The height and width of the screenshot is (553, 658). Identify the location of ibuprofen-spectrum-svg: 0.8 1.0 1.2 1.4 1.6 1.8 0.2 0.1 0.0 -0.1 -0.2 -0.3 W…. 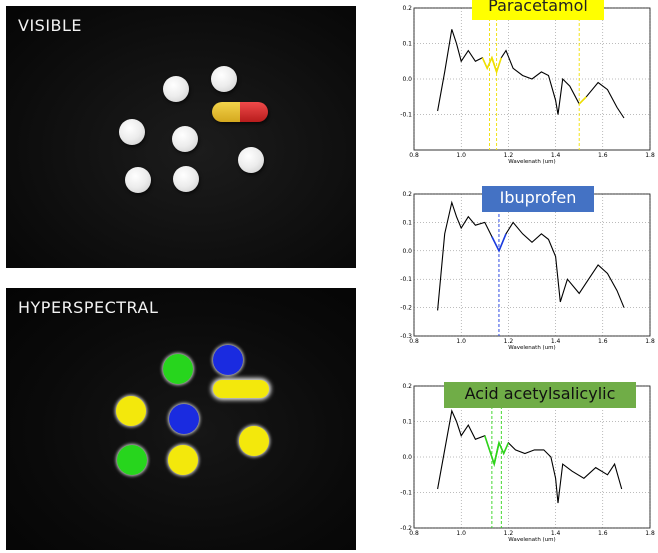
(527, 271).